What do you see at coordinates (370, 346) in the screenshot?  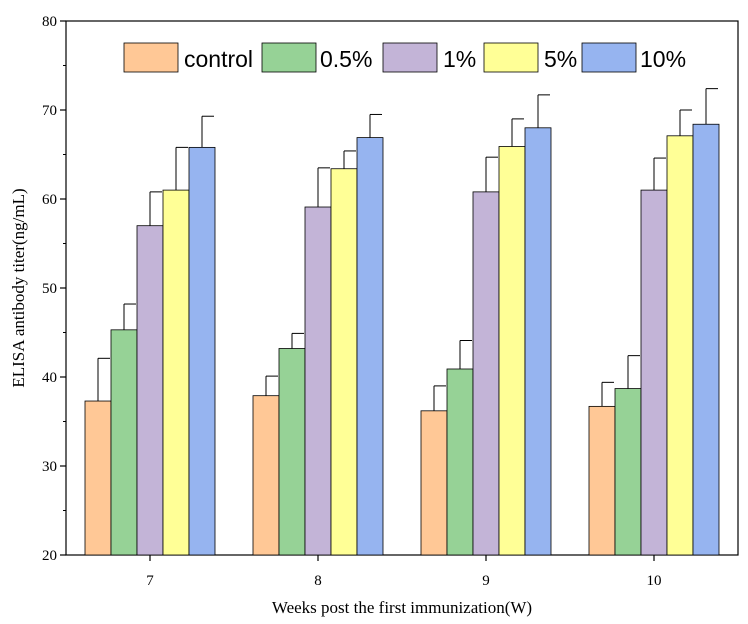 I see `bar-10pct-w8` at bounding box center [370, 346].